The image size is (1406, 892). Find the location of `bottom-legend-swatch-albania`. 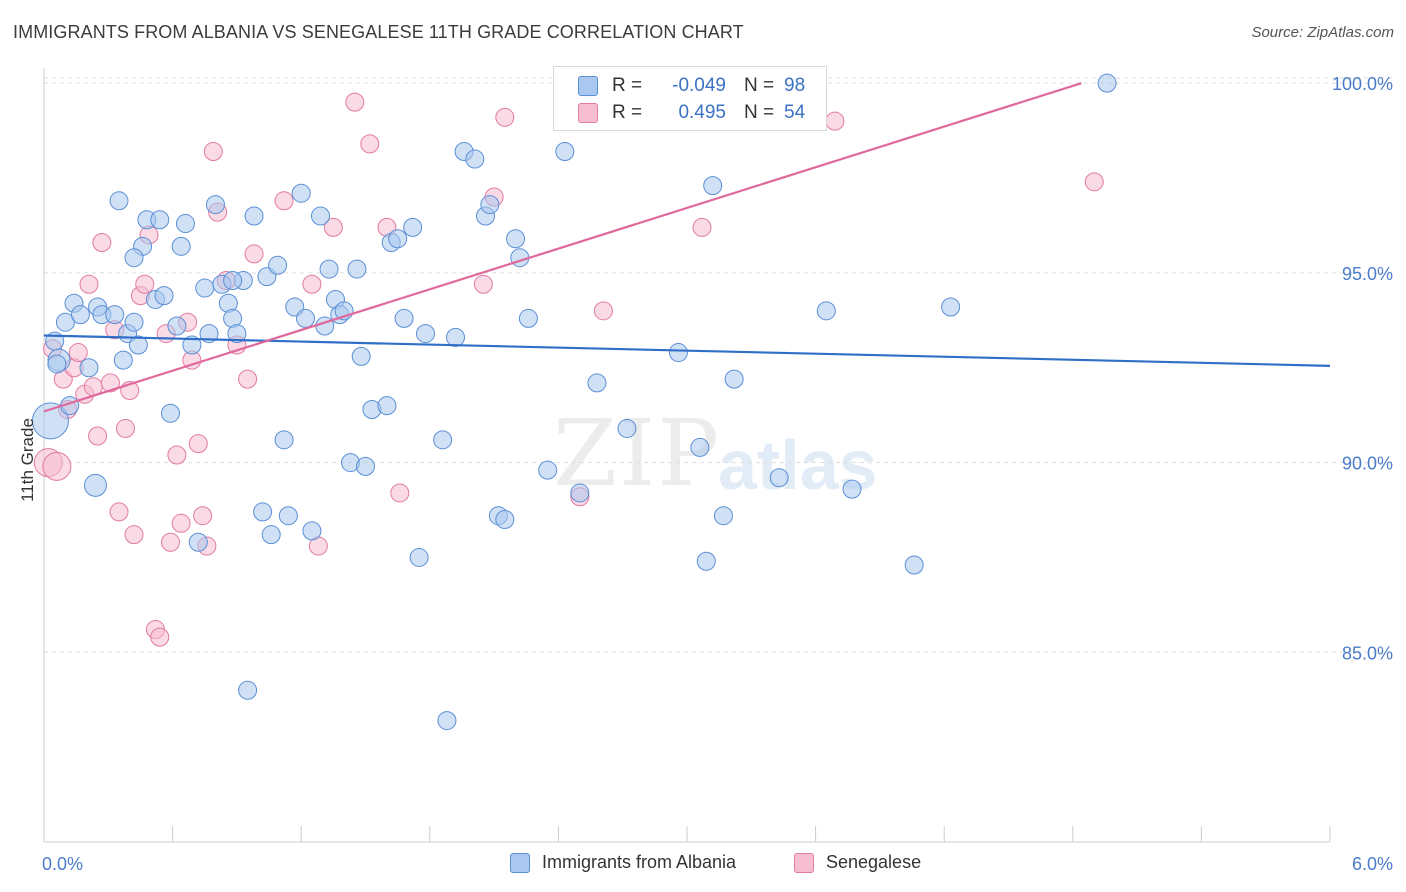

bottom-legend-swatch-albania is located at coordinates (520, 862).